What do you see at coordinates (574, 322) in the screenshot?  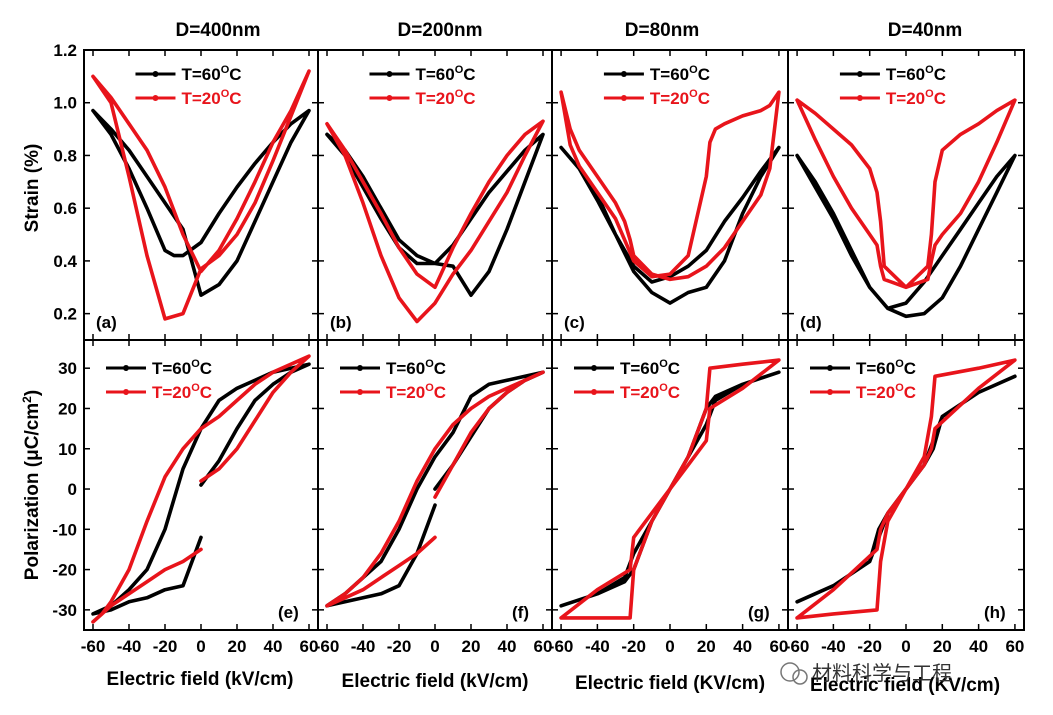 I see `panel-label: (c)` at bounding box center [574, 322].